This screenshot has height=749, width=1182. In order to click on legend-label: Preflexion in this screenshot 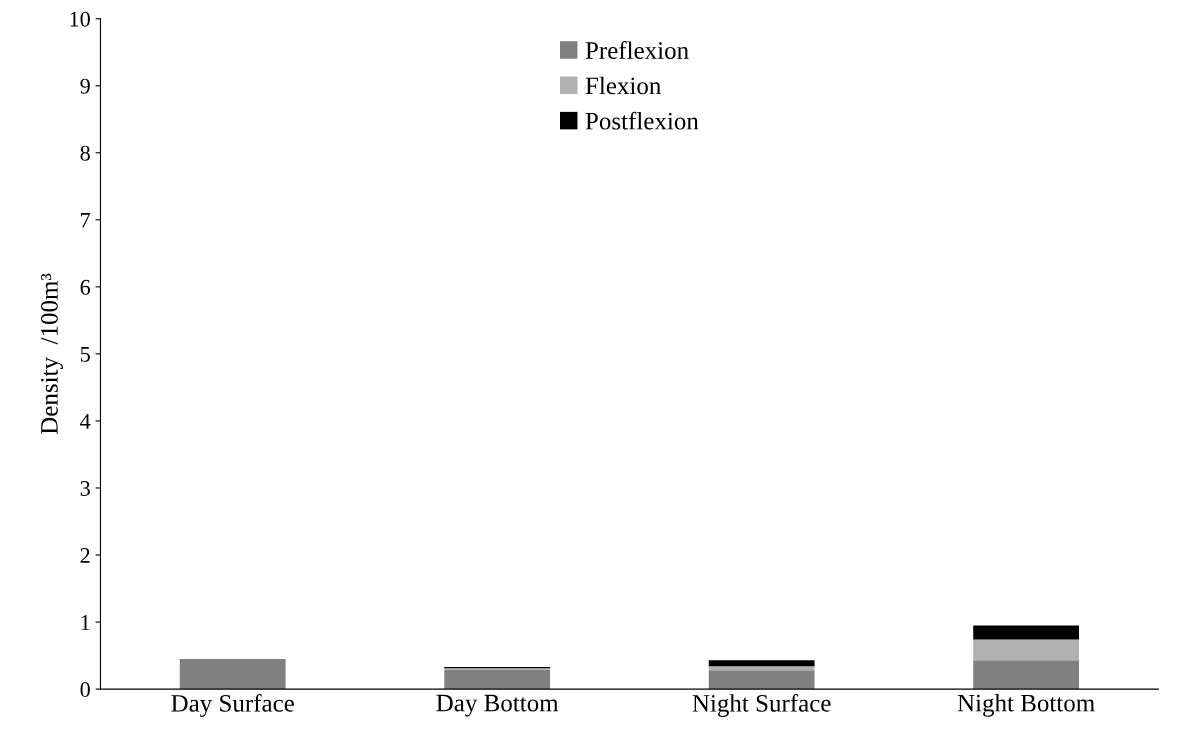, I will do `click(637, 50)`.